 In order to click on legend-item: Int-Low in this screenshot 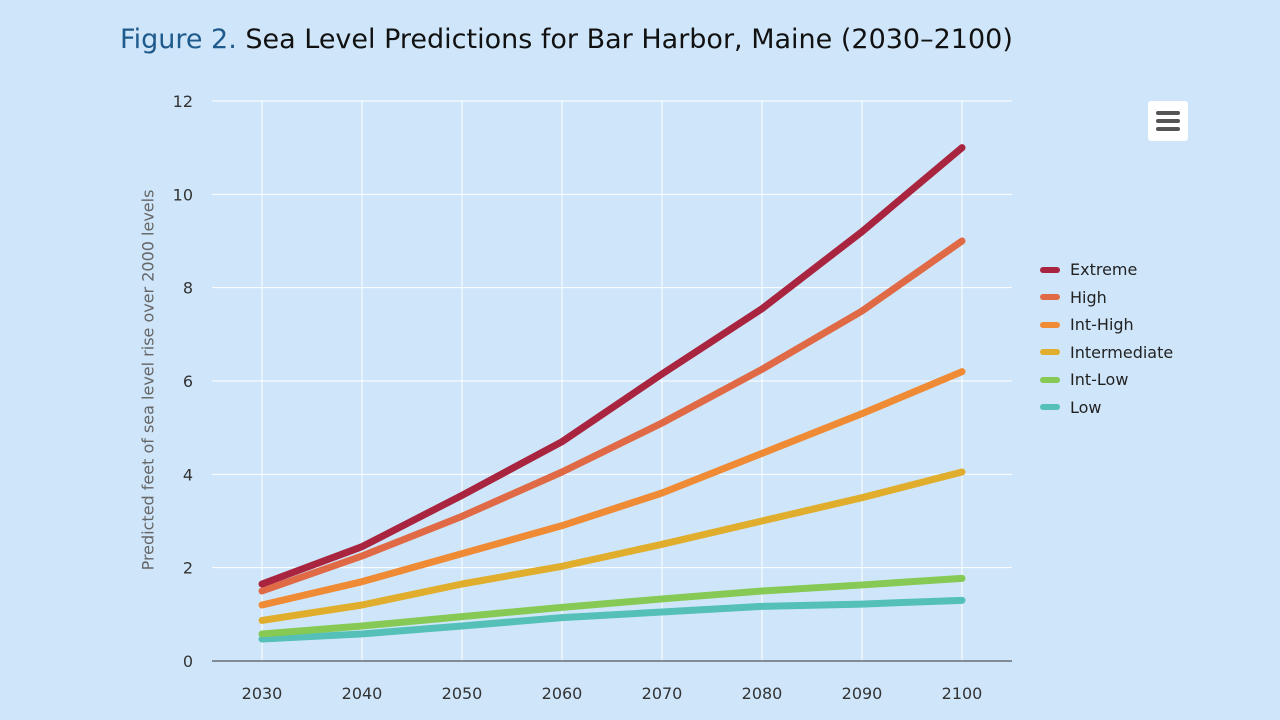, I will do `click(1106, 380)`.